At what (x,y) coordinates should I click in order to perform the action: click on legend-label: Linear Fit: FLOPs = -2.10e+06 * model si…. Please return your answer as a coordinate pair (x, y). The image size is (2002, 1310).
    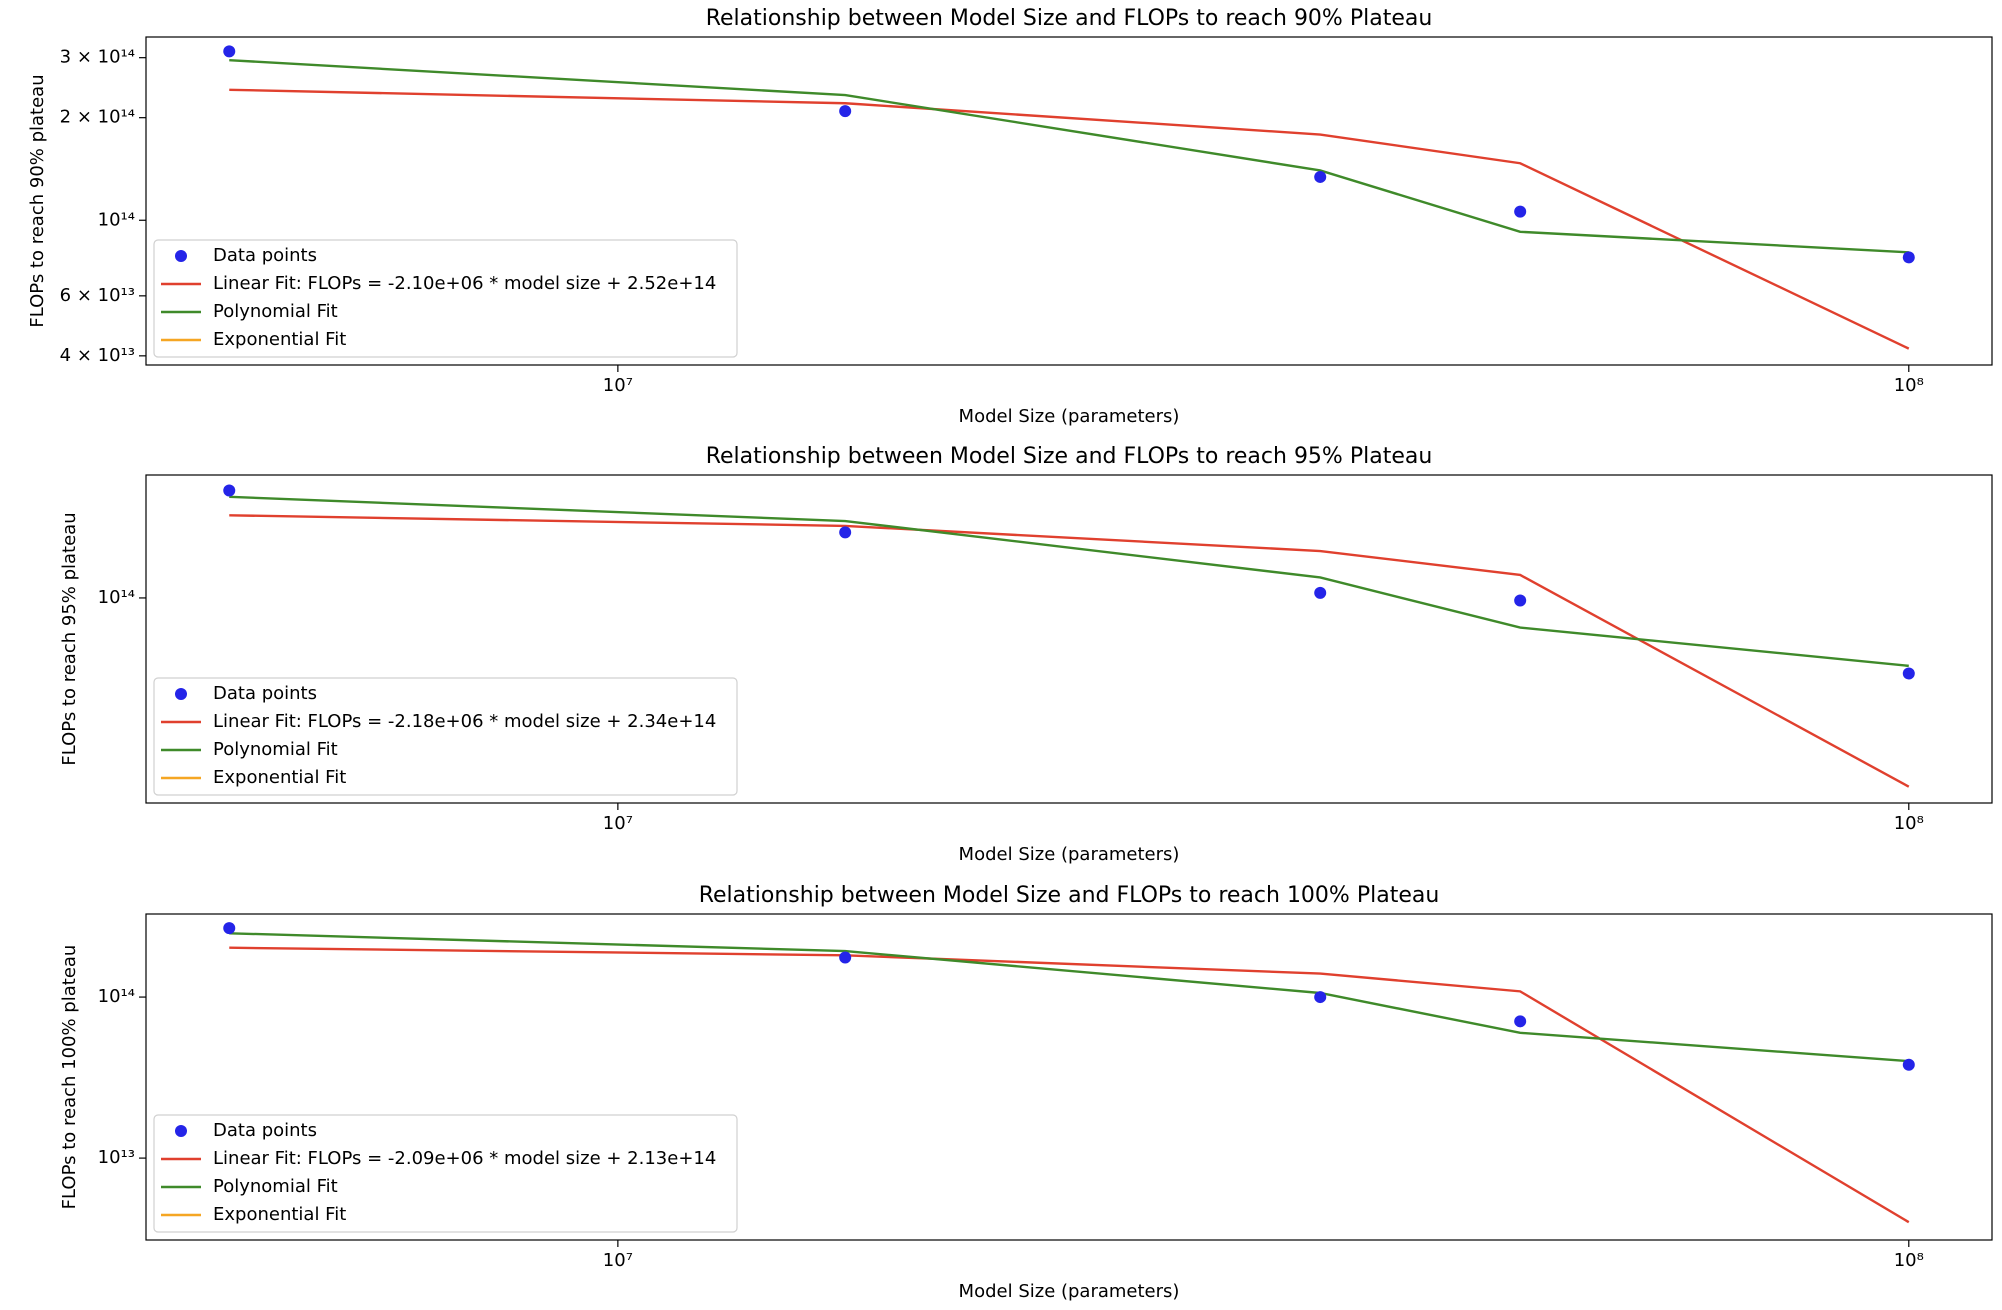
    Looking at the image, I should click on (464, 283).